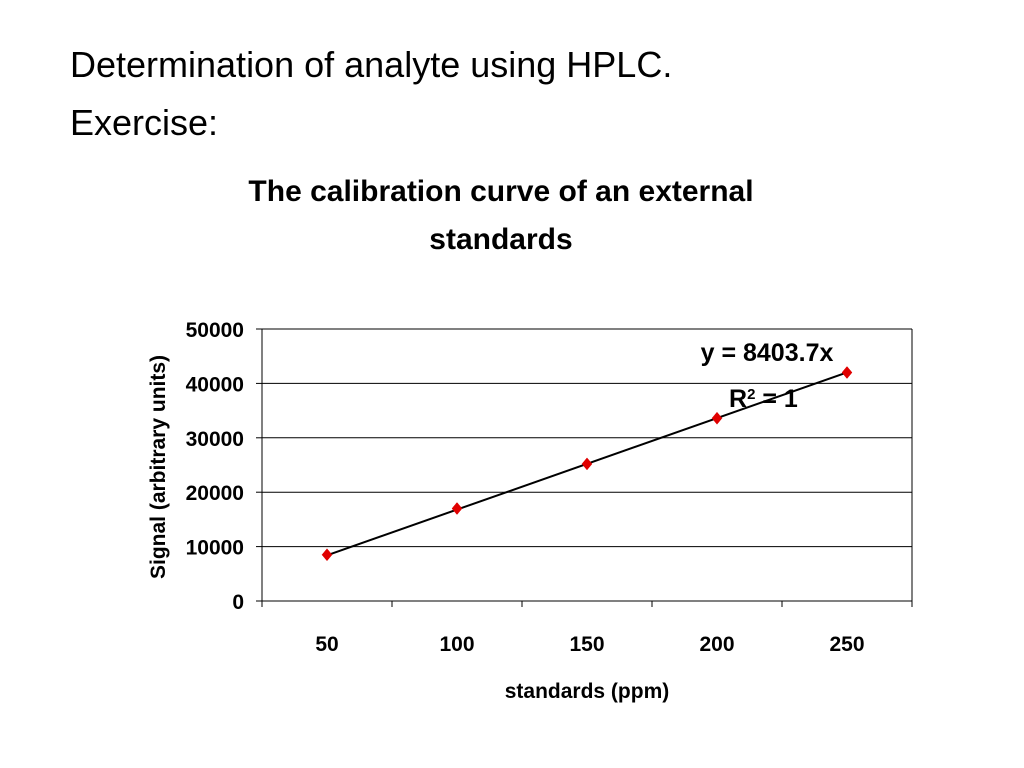 This screenshot has width=1024, height=768. Describe the element at coordinates (158, 467) in the screenshot. I see `y-axis-label: Signal (arbitrary units)` at that location.